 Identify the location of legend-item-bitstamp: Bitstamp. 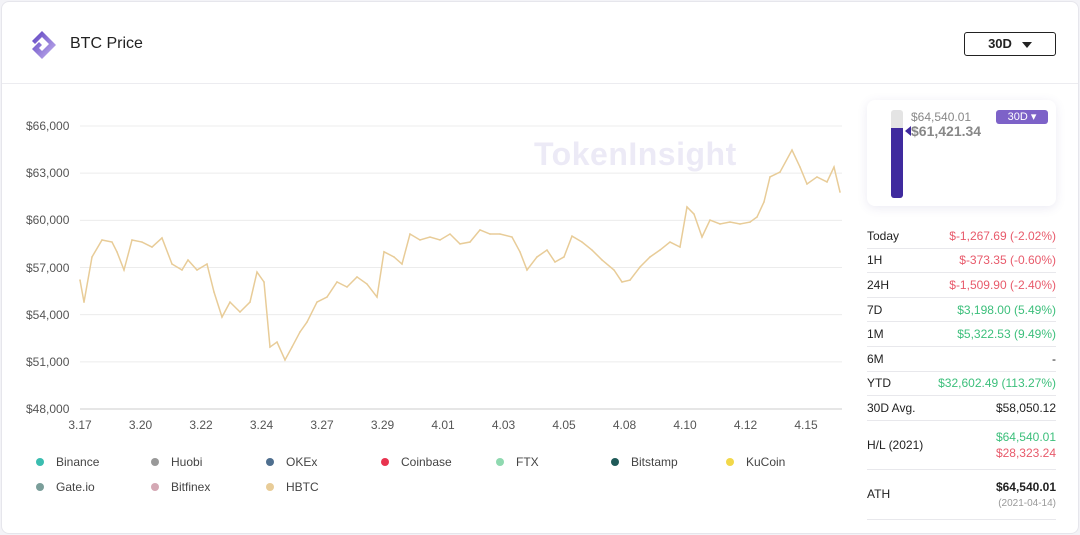
(644, 462).